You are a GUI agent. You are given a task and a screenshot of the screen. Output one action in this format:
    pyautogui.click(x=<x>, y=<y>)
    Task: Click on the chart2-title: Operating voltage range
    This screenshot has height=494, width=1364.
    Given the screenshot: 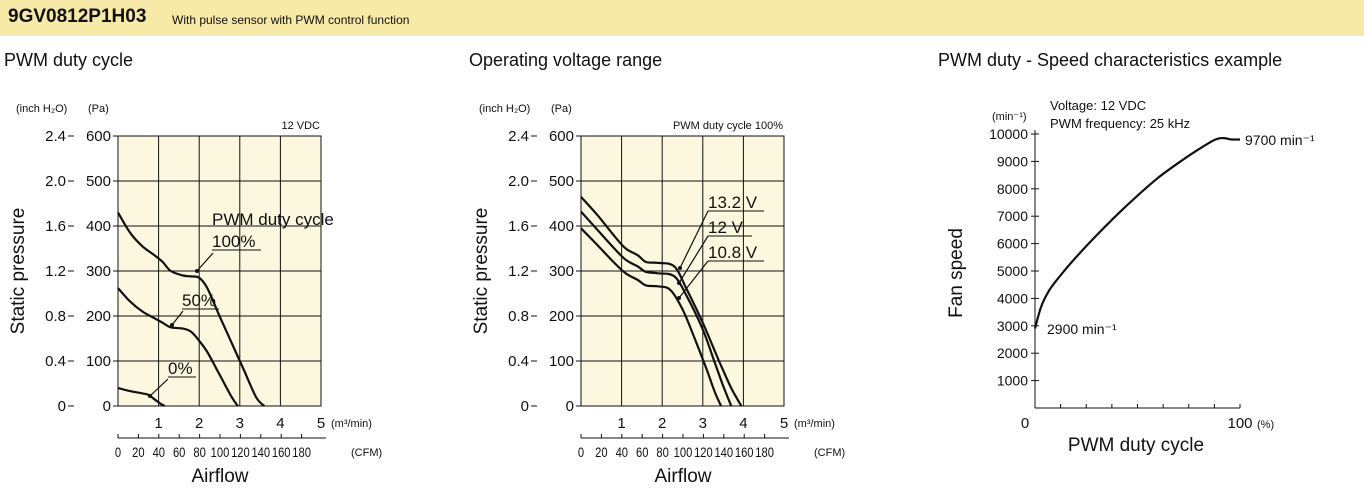 What is the action you would take?
    pyautogui.click(x=566, y=60)
    